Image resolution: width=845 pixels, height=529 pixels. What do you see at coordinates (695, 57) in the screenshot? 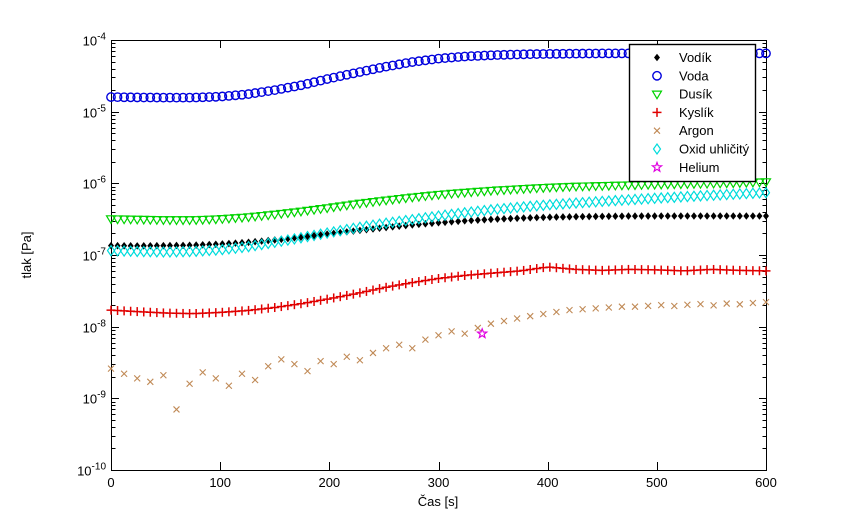
I see `legend-label: Vodík` at bounding box center [695, 57].